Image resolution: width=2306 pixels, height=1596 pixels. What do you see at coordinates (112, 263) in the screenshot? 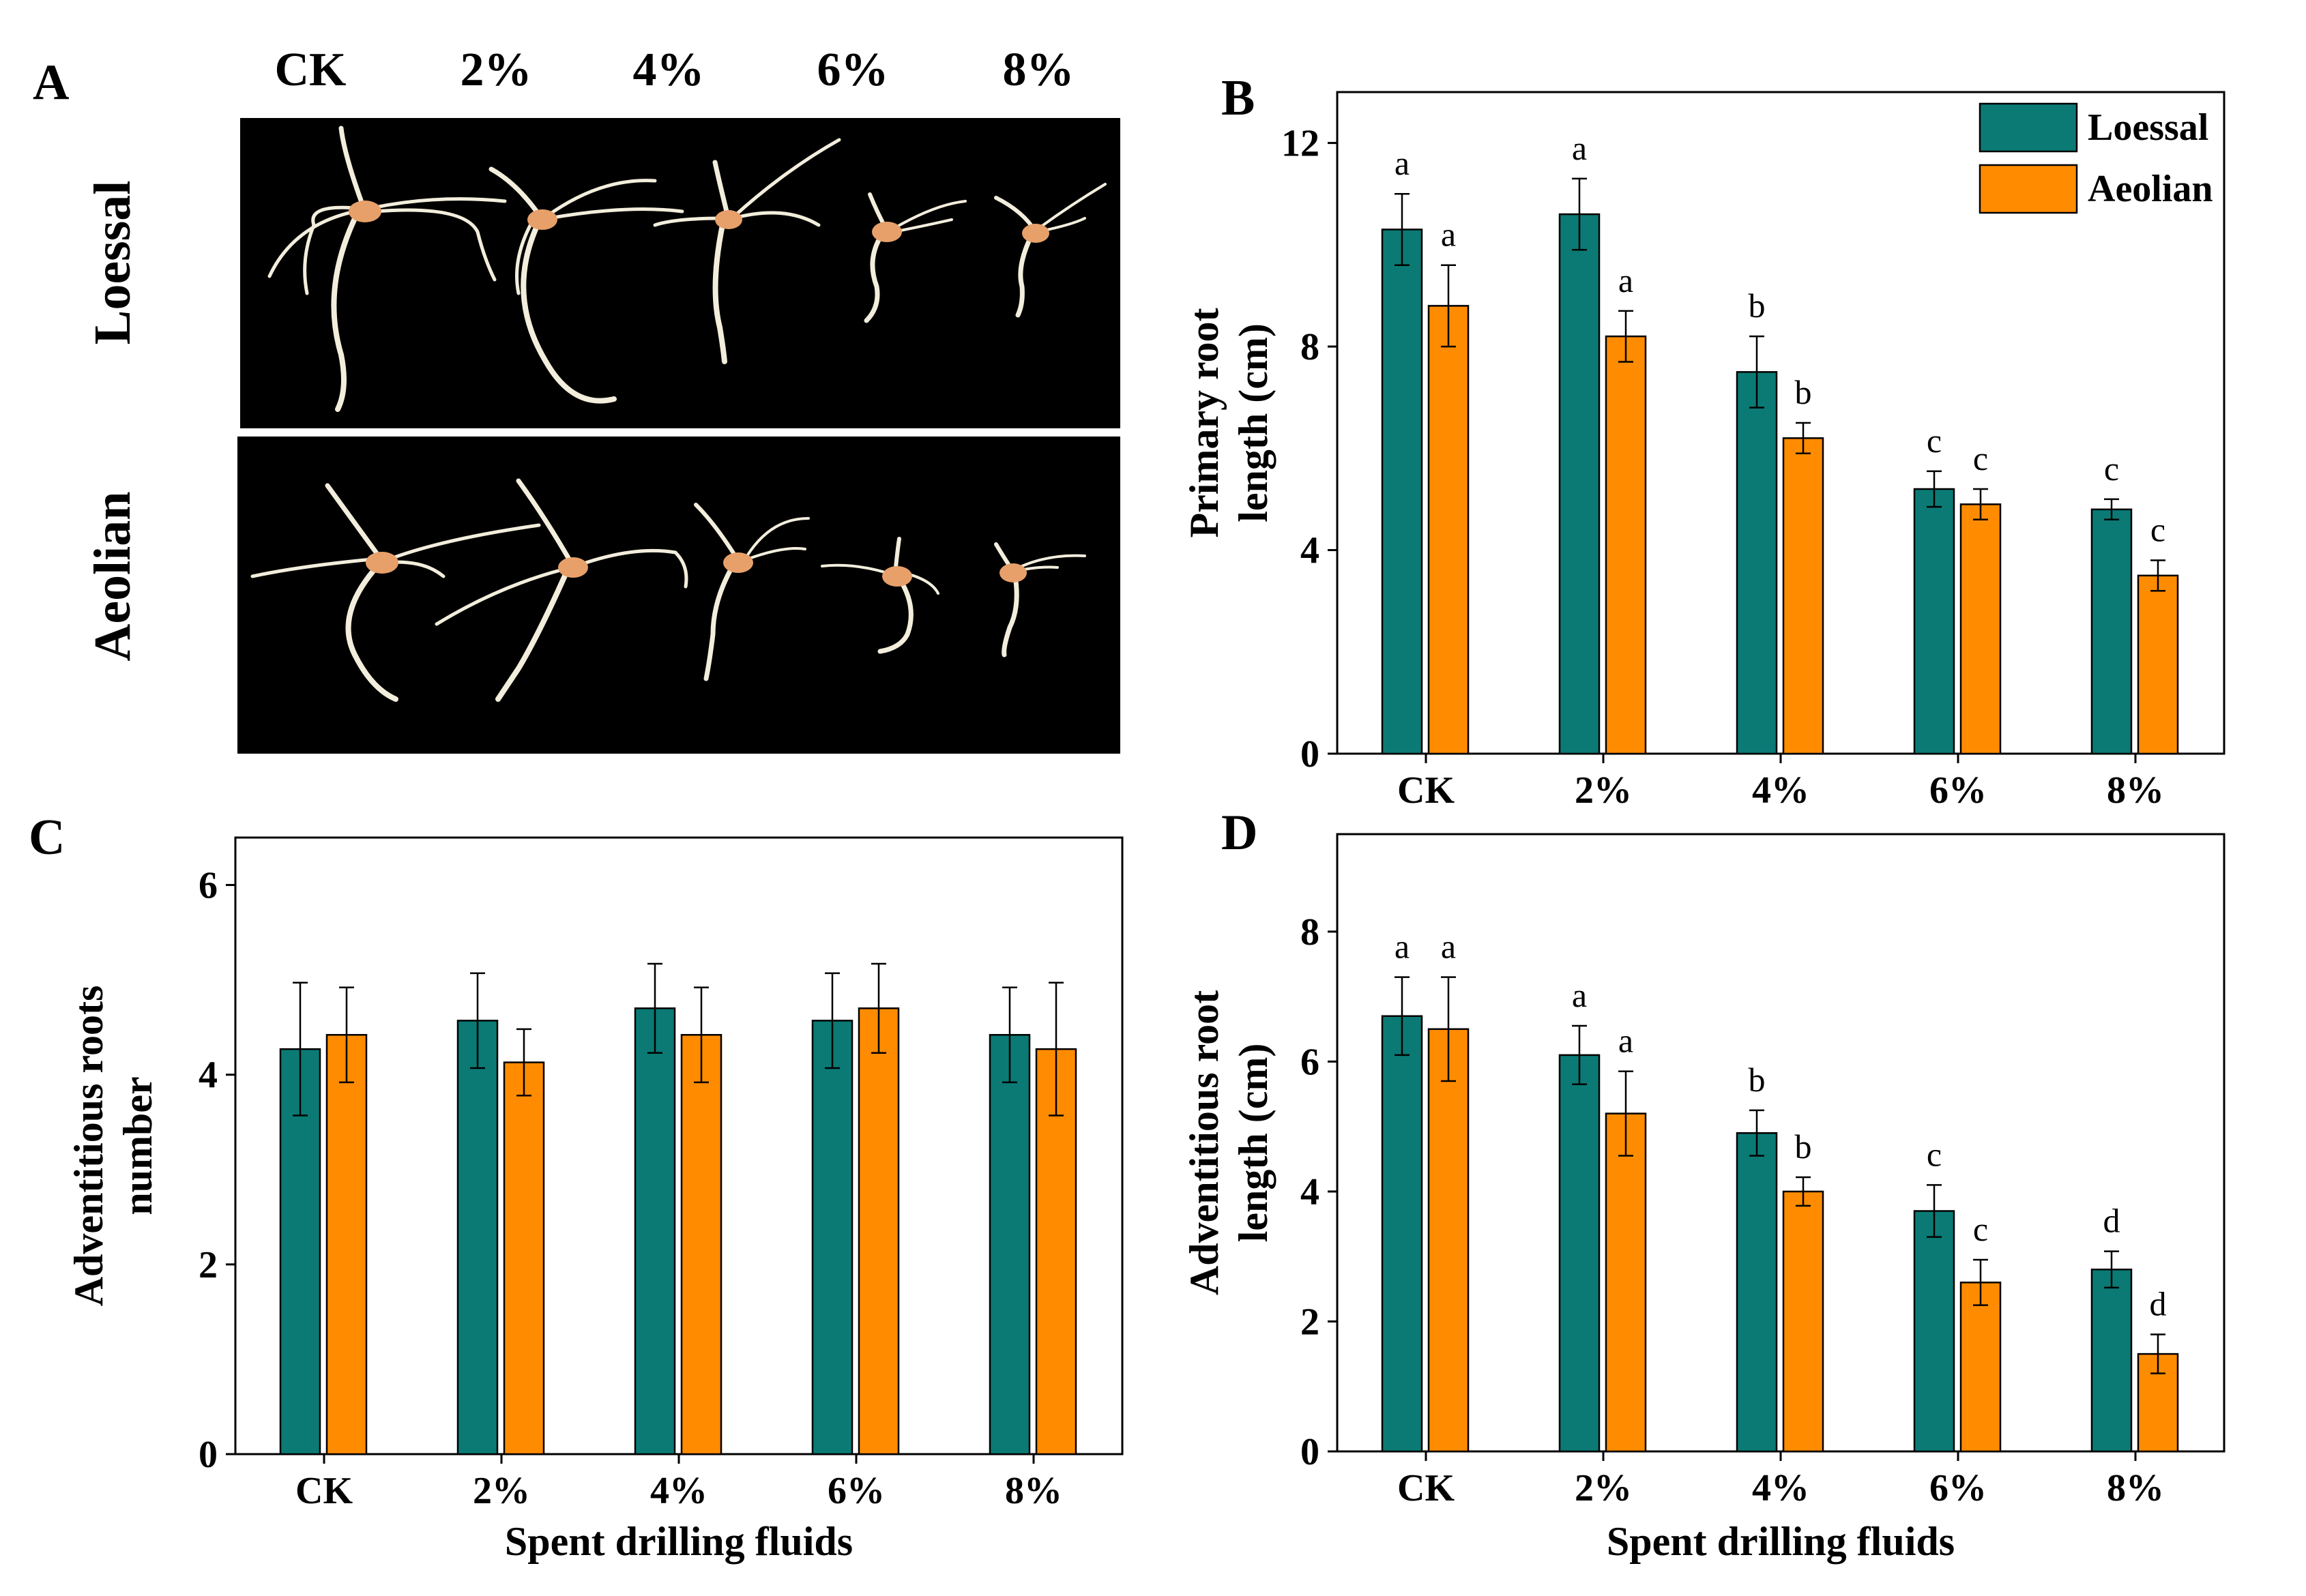
I see `photo-row-label-loessal: Loessal` at bounding box center [112, 263].